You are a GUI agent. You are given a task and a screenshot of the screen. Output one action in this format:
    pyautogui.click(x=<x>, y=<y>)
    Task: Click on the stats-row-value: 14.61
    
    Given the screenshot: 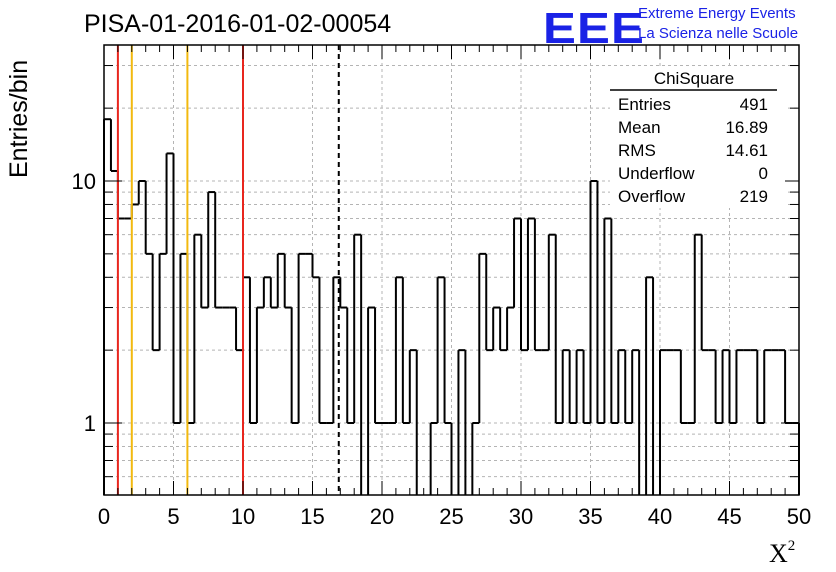 What is the action you would take?
    pyautogui.click(x=746, y=150)
    